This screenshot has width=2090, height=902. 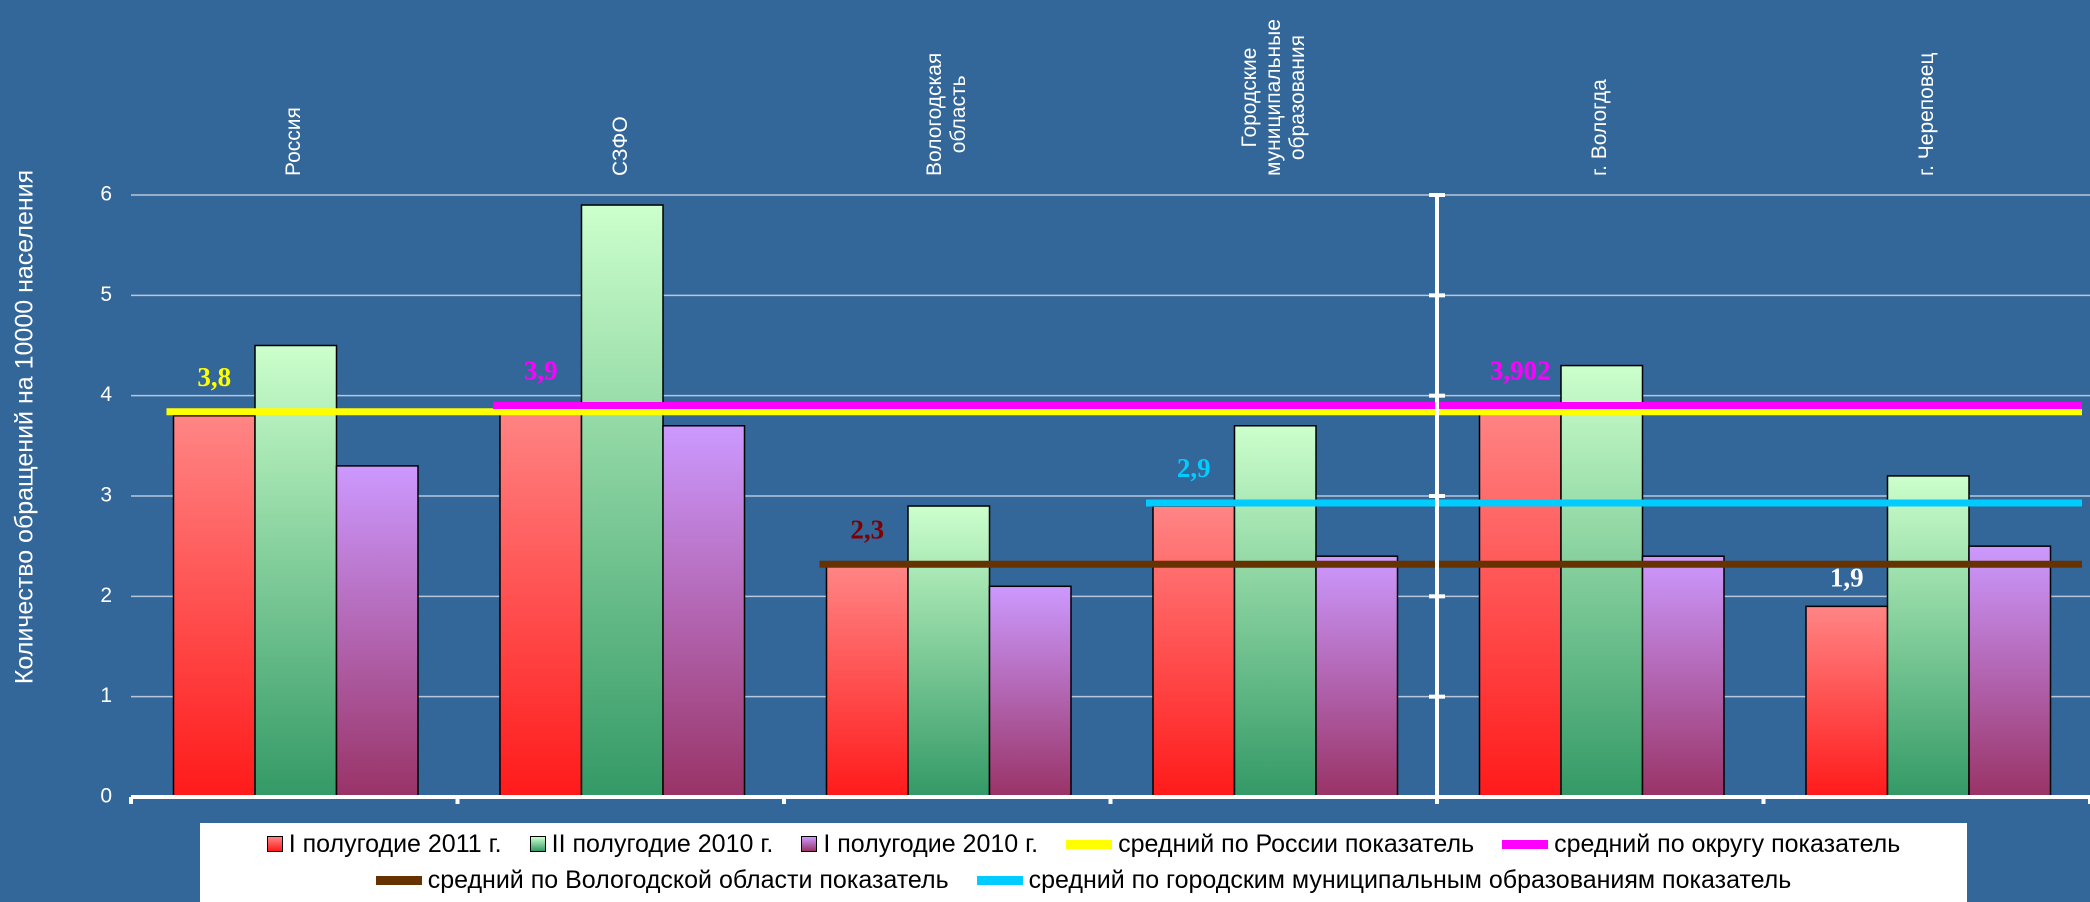 I want to click on legend-label: I полугодие 2011 г., so click(x=395, y=843).